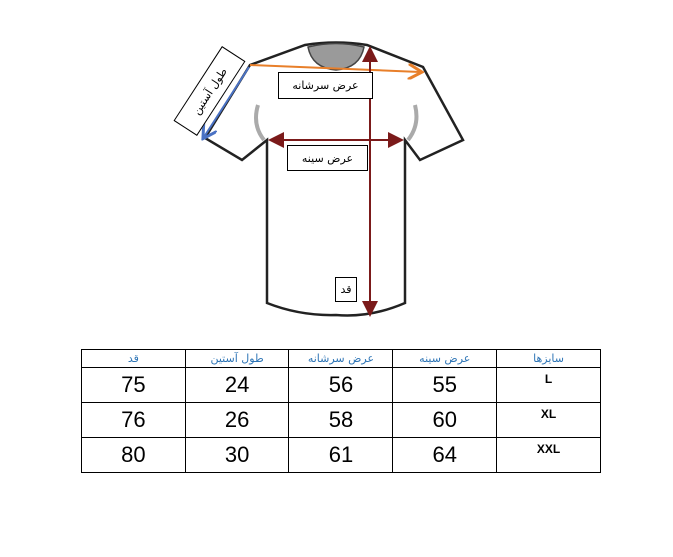 The width and height of the screenshot is (673, 557). What do you see at coordinates (346, 289) in the screenshot?
I see `length-label: قد` at bounding box center [346, 289].